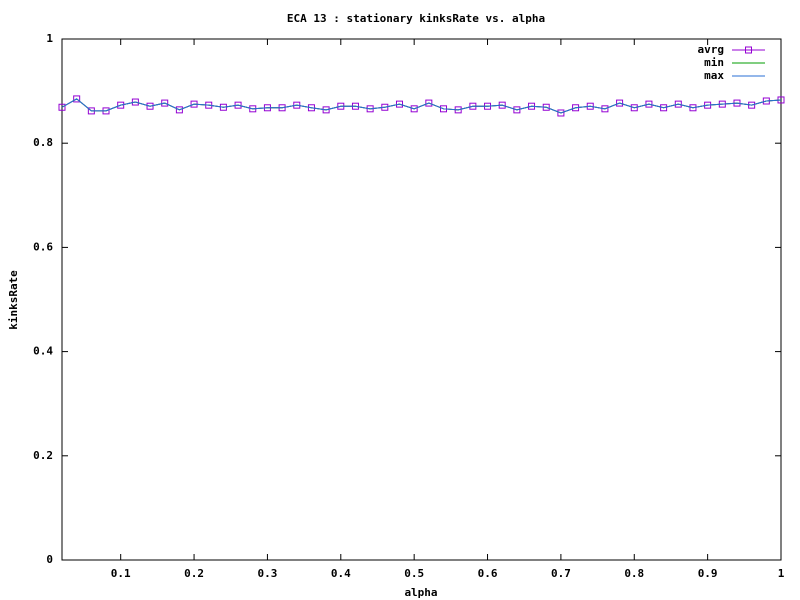 This screenshot has height=600, width=800. Describe the element at coordinates (561, 573) in the screenshot. I see `x-tick-label: 0.7` at that location.